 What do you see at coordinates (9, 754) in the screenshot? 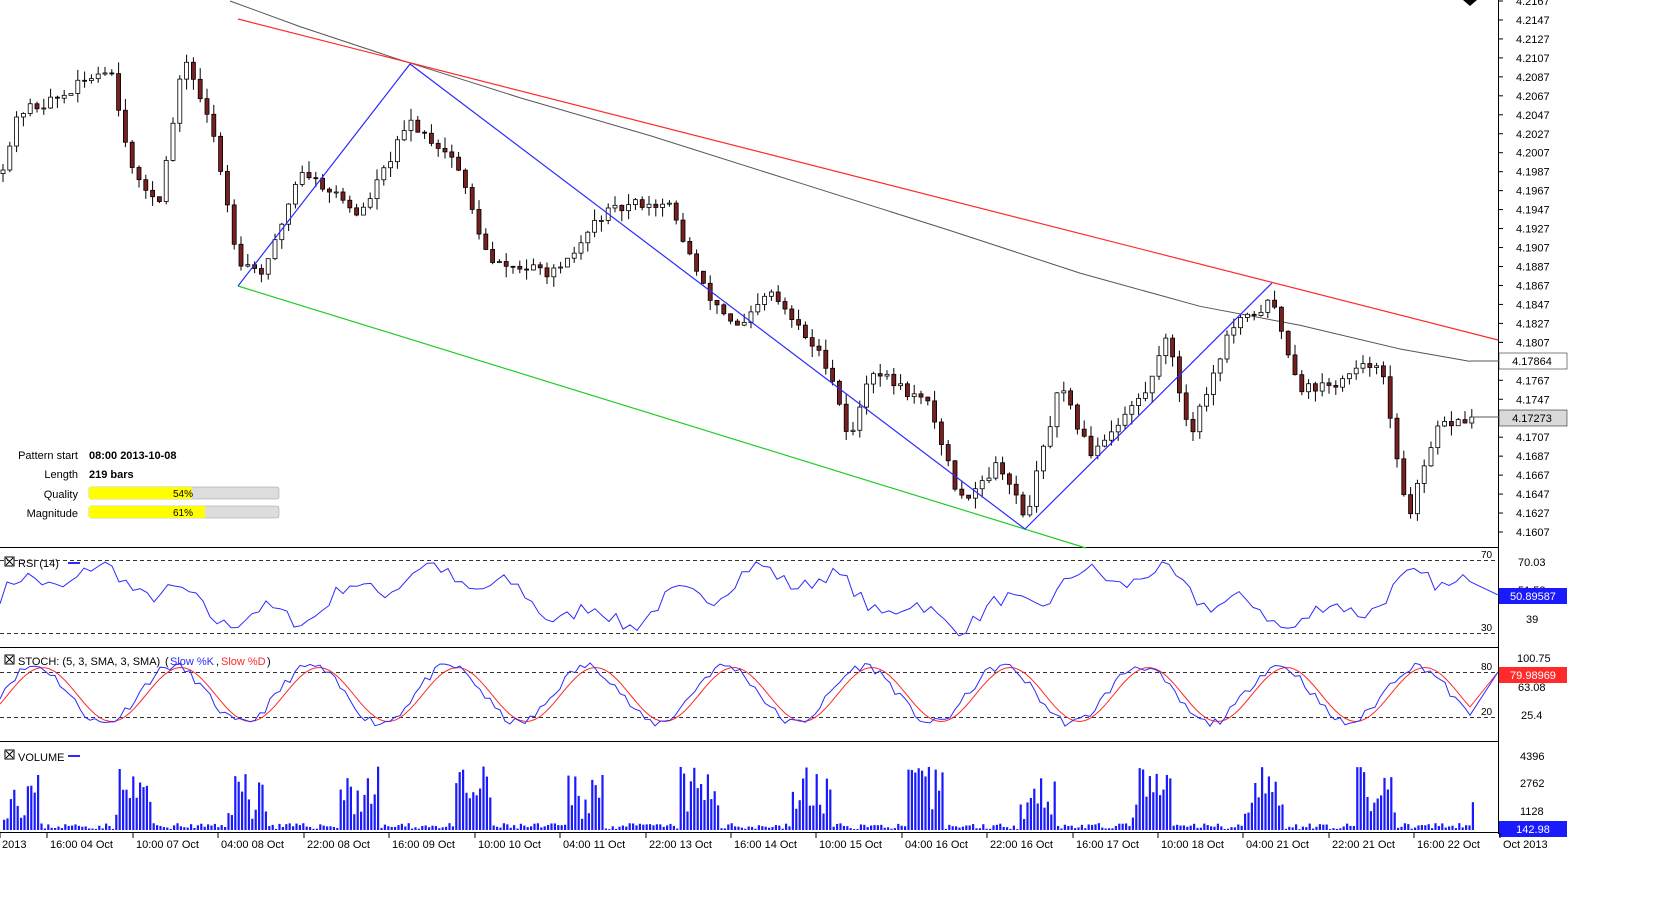
I see `volume-collapse-icon` at bounding box center [9, 754].